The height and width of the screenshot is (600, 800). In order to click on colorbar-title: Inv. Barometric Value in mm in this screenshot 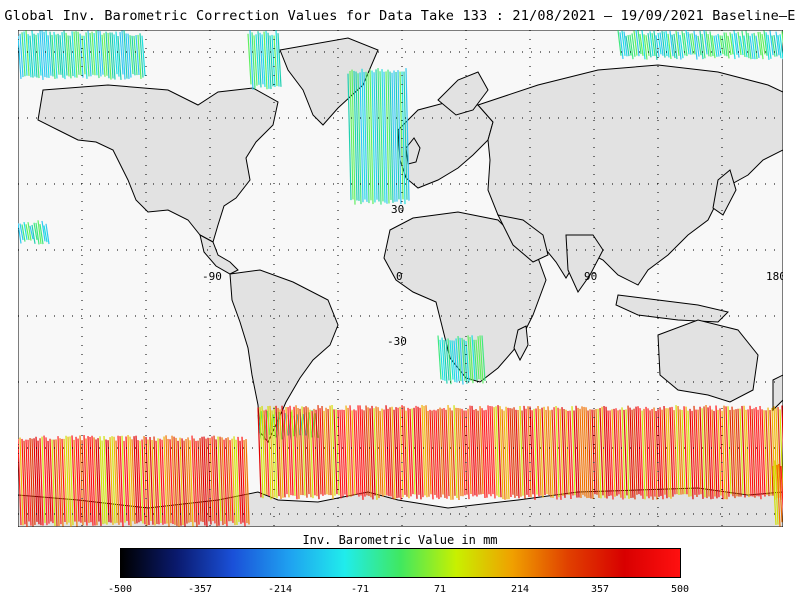, I will do `click(400, 540)`.